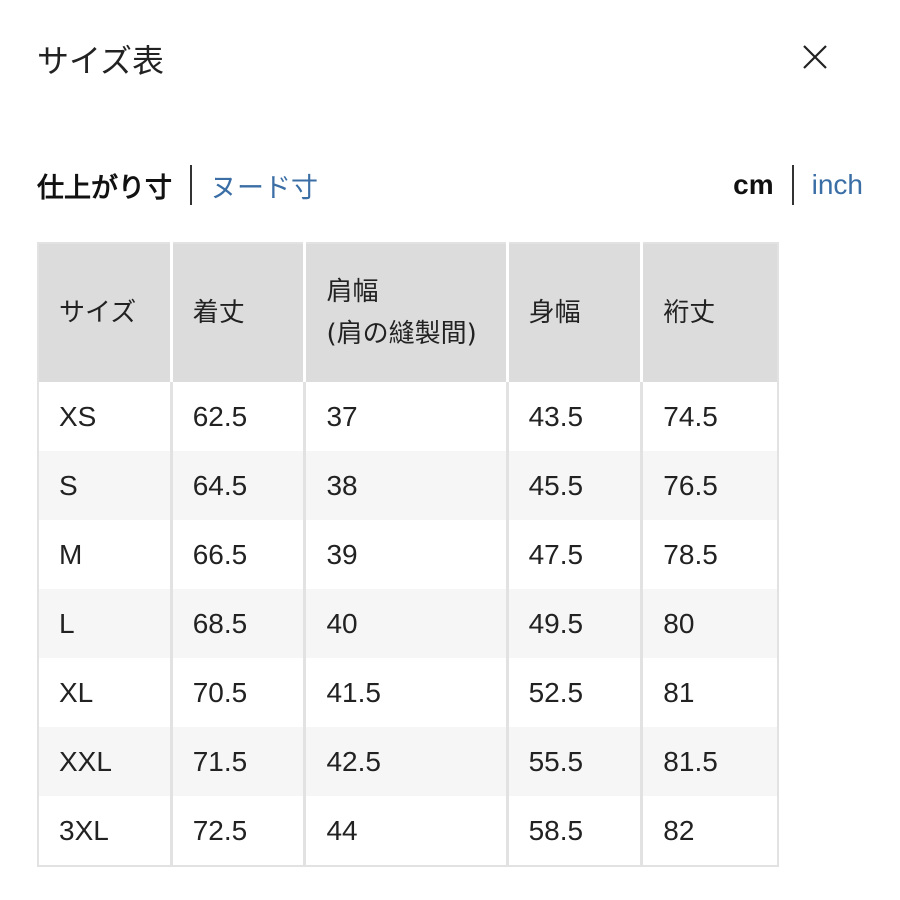  I want to click on column-header: サイズ, so click(105, 312).